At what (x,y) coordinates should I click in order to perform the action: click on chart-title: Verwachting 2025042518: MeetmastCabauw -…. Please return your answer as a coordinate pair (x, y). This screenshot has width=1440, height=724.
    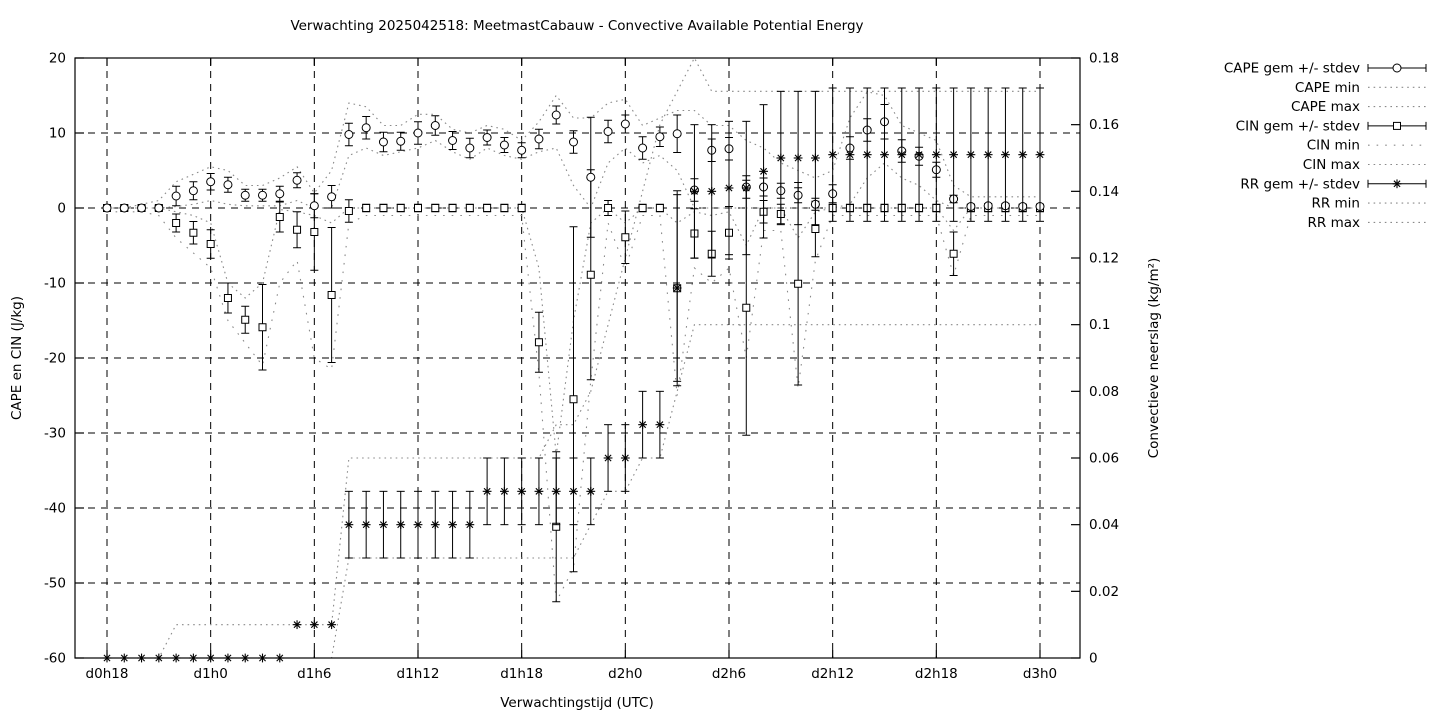
    Looking at the image, I should click on (576, 26).